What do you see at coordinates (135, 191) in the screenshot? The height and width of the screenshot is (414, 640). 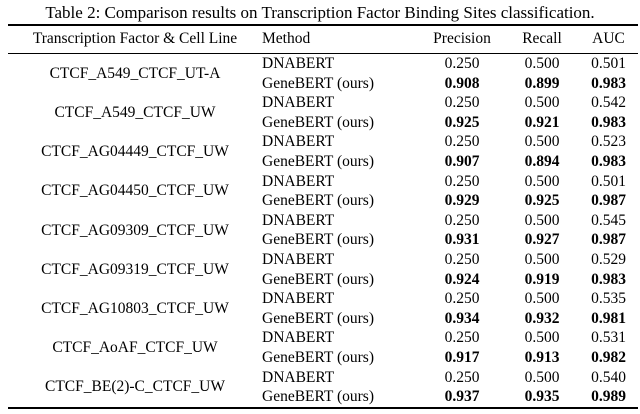 I see `cell-line-label: CTCF_AG04450_CTCF_UW` at bounding box center [135, 191].